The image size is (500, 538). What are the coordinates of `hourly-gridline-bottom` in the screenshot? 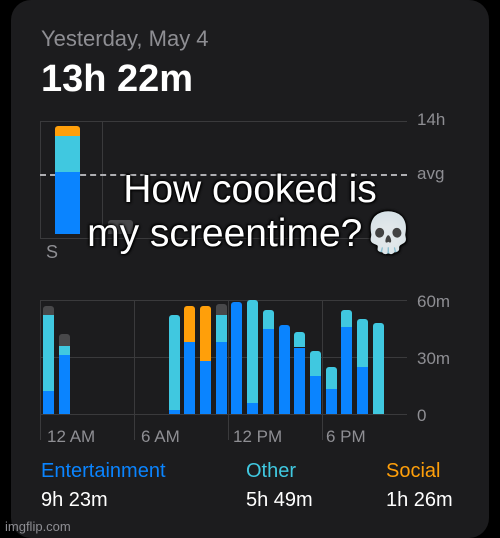 It's located at (223, 414).